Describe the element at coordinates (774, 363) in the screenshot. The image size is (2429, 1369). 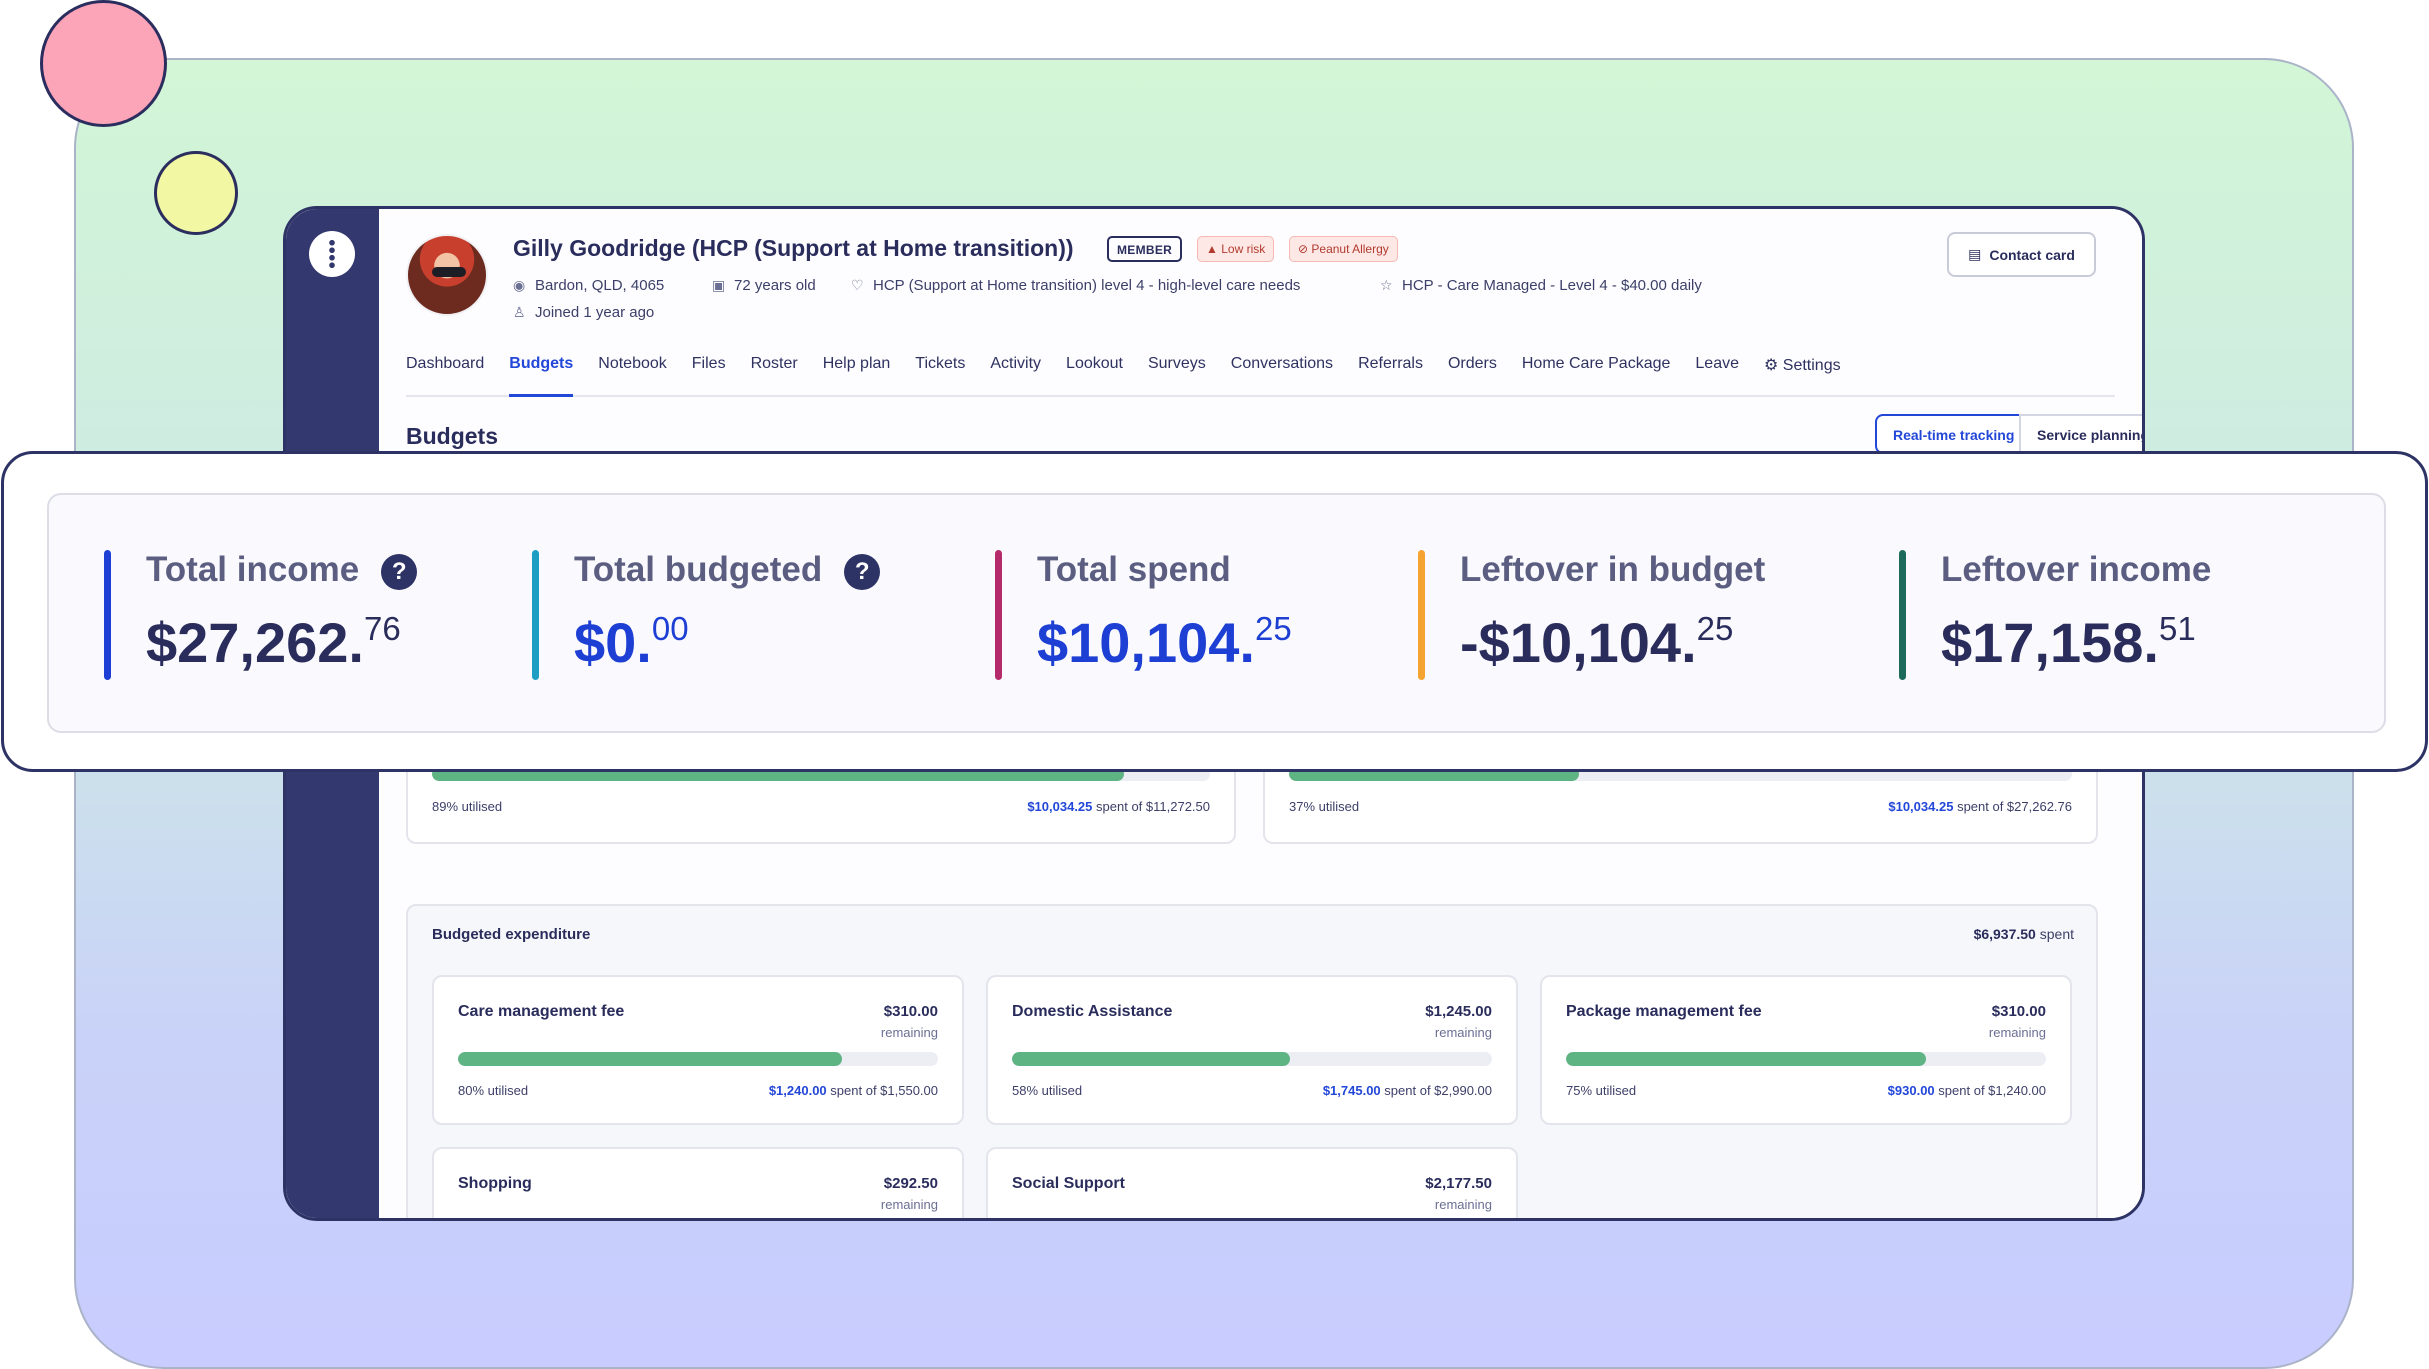
I see `tab-roster: Roster` at that location.